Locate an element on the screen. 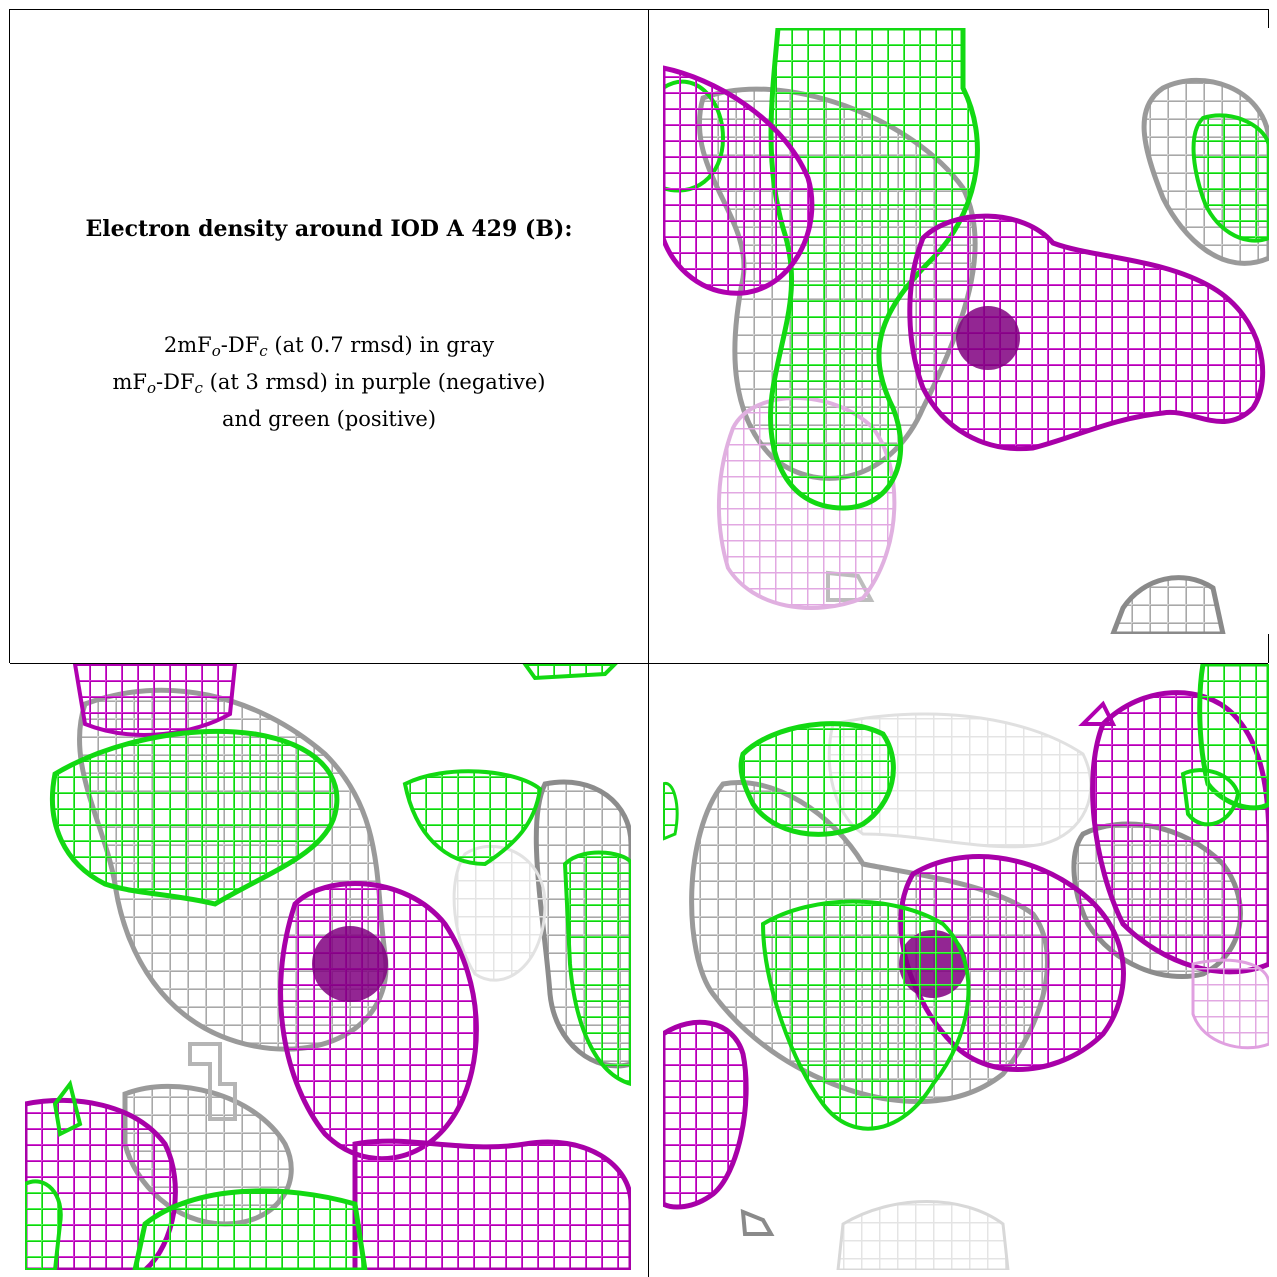  caption-line-green: and green (positive) is located at coordinates (329, 419).